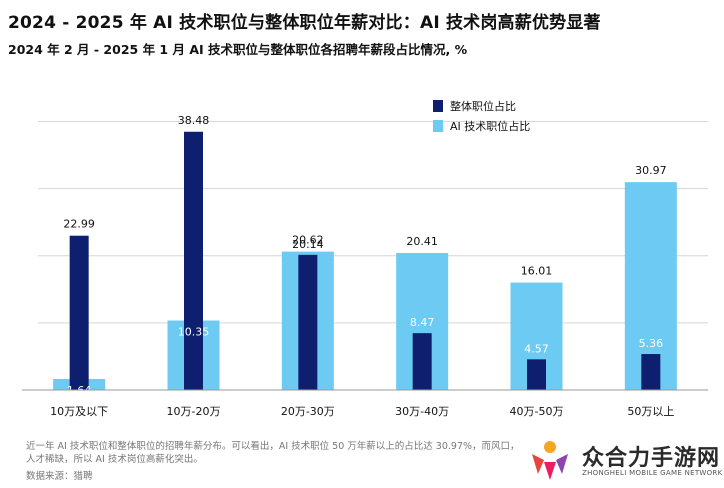 This screenshot has height=488, width=724. Describe the element at coordinates (651, 170) in the screenshot. I see `data-label-ai-5: 30.97` at that location.